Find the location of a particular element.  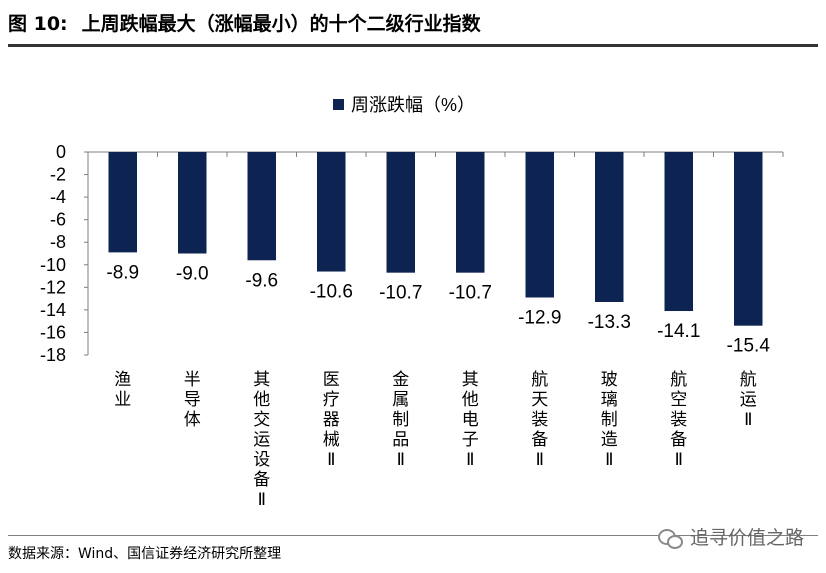

data-label: -12.9 is located at coordinates (539, 317).